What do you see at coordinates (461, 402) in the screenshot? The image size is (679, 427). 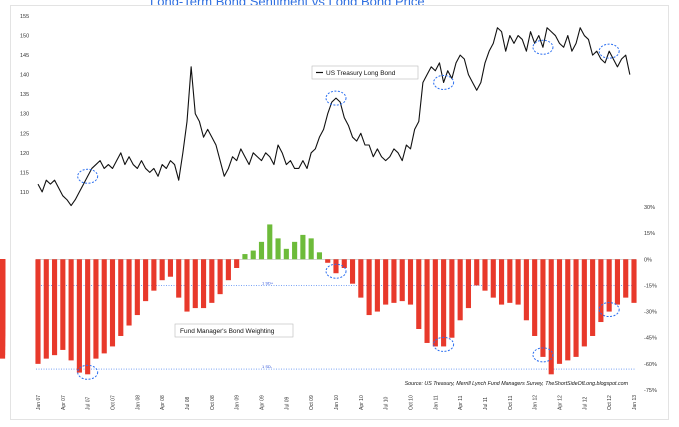 I see `x-tick: Apr 11` at bounding box center [461, 402].